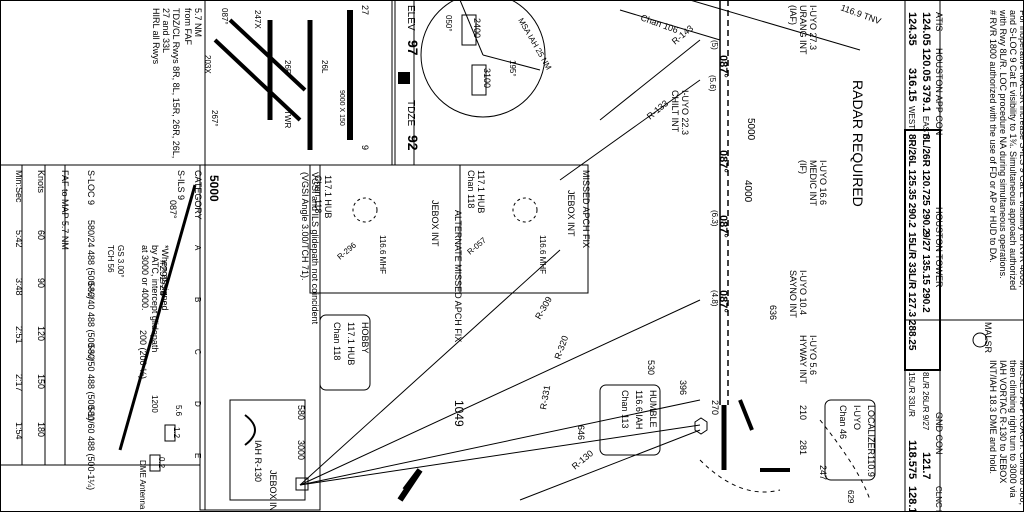  What do you see at coordinates (132, 315) in the screenshot?
I see `minimums-table` at bounding box center [132, 315].